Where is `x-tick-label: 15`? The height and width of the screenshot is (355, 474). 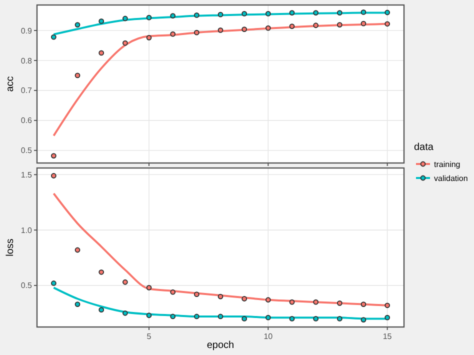
x-tick-label: 15 is located at coordinates (387, 336).